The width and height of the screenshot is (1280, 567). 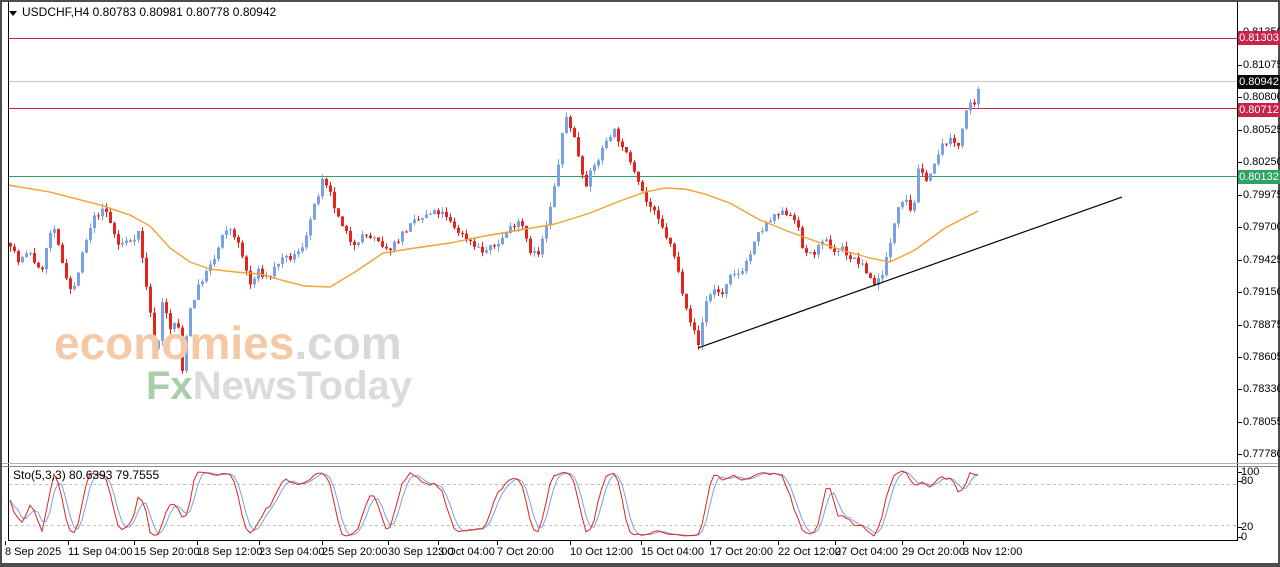 I want to click on time-axis-label: 25 Sep 20:00, so click(x=355, y=552).